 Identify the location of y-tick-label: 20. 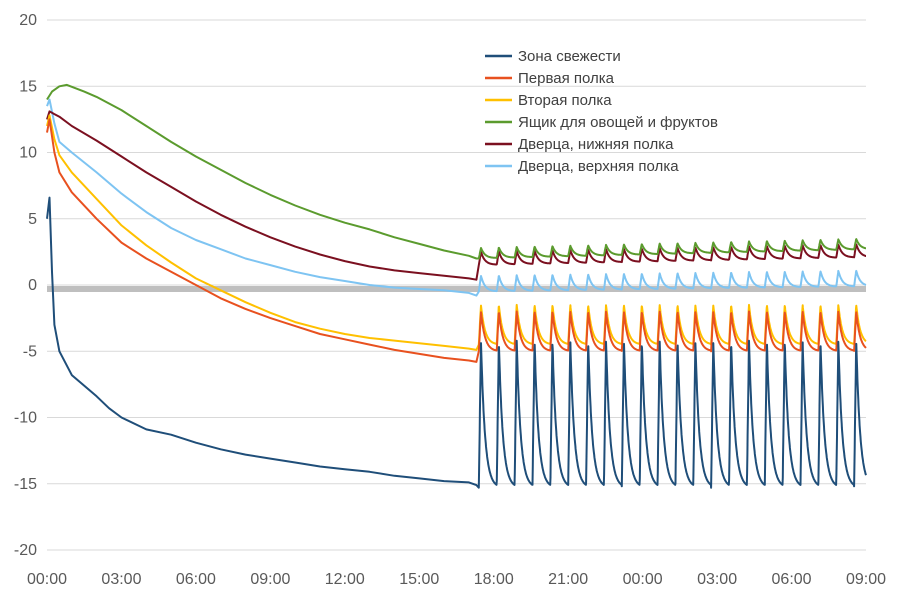
(28, 20).